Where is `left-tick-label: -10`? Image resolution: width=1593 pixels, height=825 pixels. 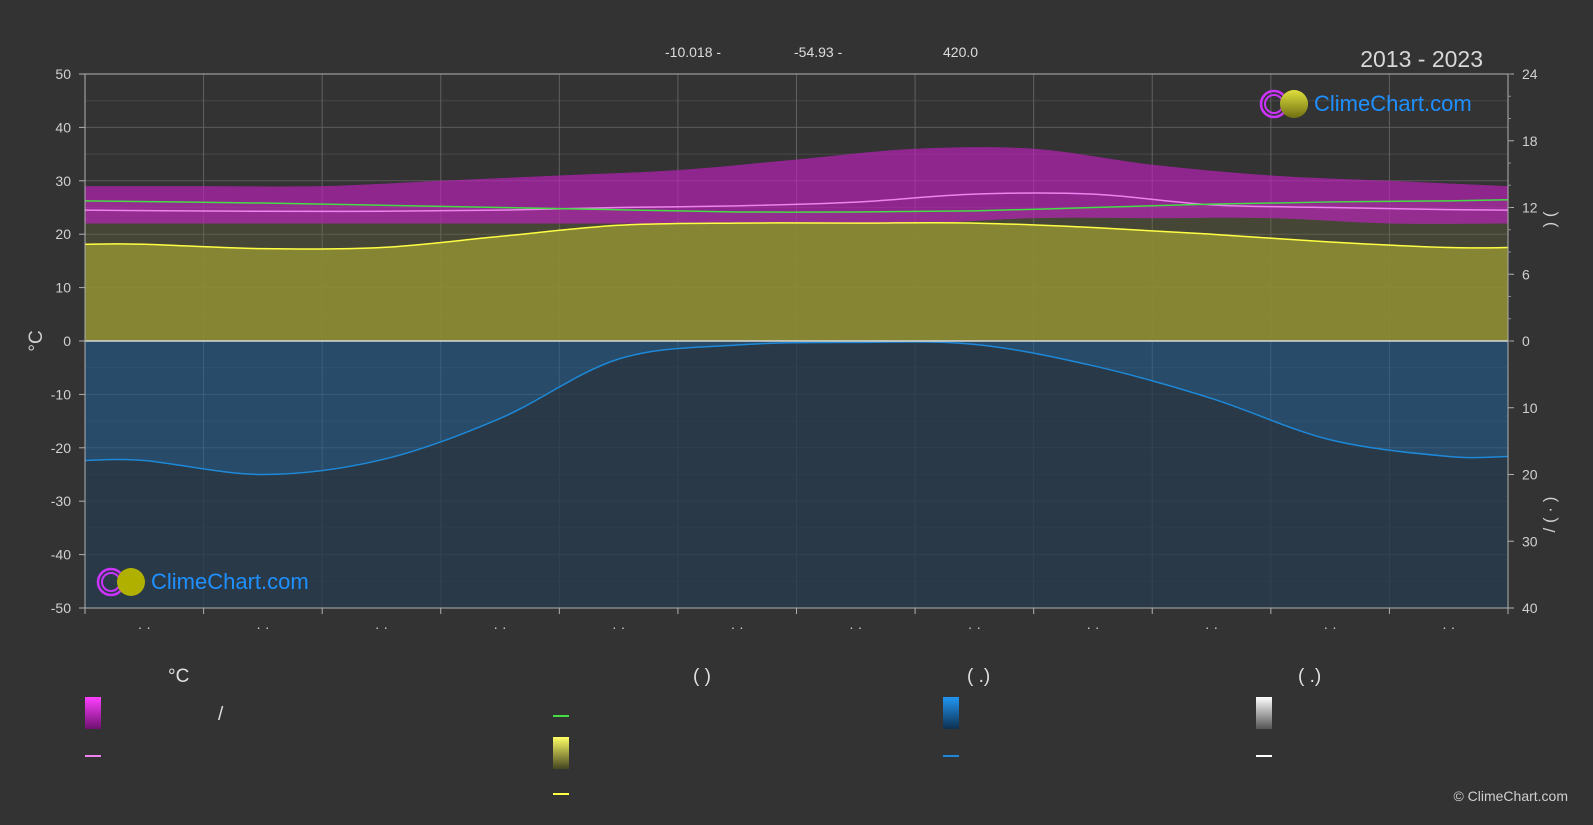
left-tick-label: -10 is located at coordinates (61, 394).